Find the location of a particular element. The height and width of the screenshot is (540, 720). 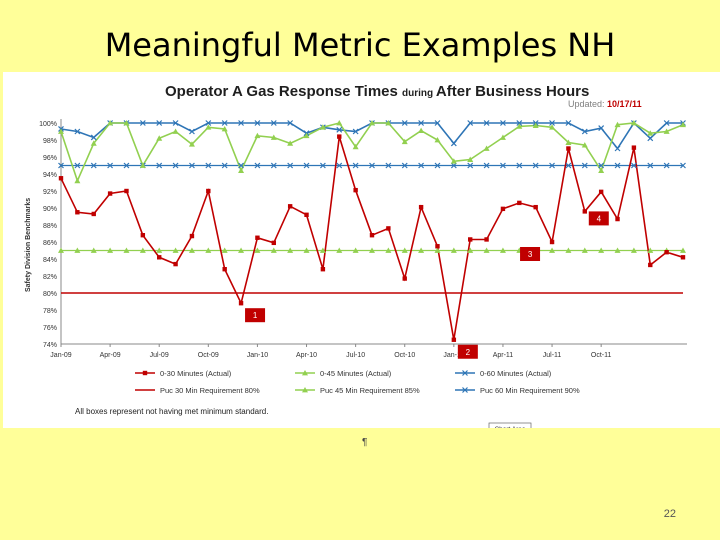

legend-entry: Puc 60 Min Requirement 90% is located at coordinates (530, 390).